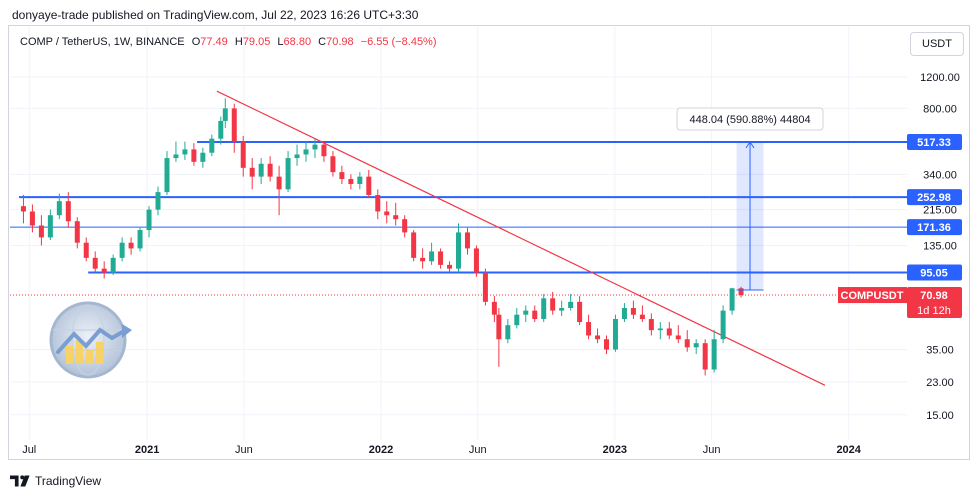 The width and height of the screenshot is (977, 499). What do you see at coordinates (937, 44) in the screenshot?
I see `currency-button: USDT` at bounding box center [937, 44].